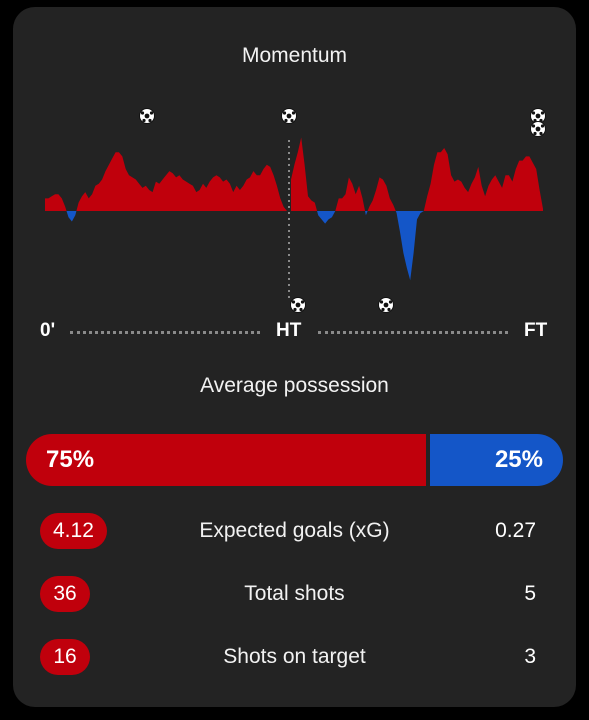 This screenshot has height=720, width=589. What do you see at coordinates (166, 216) in the screenshot?
I see `momentum-away-area-first-half` at bounding box center [166, 216].